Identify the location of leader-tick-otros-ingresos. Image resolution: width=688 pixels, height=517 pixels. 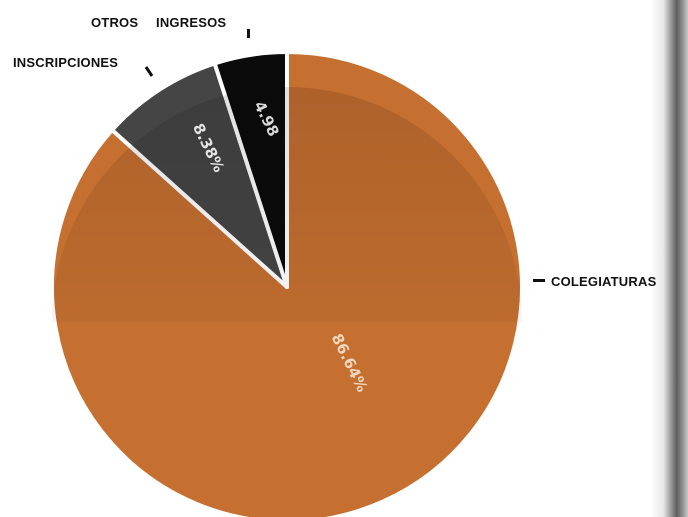
(248, 33).